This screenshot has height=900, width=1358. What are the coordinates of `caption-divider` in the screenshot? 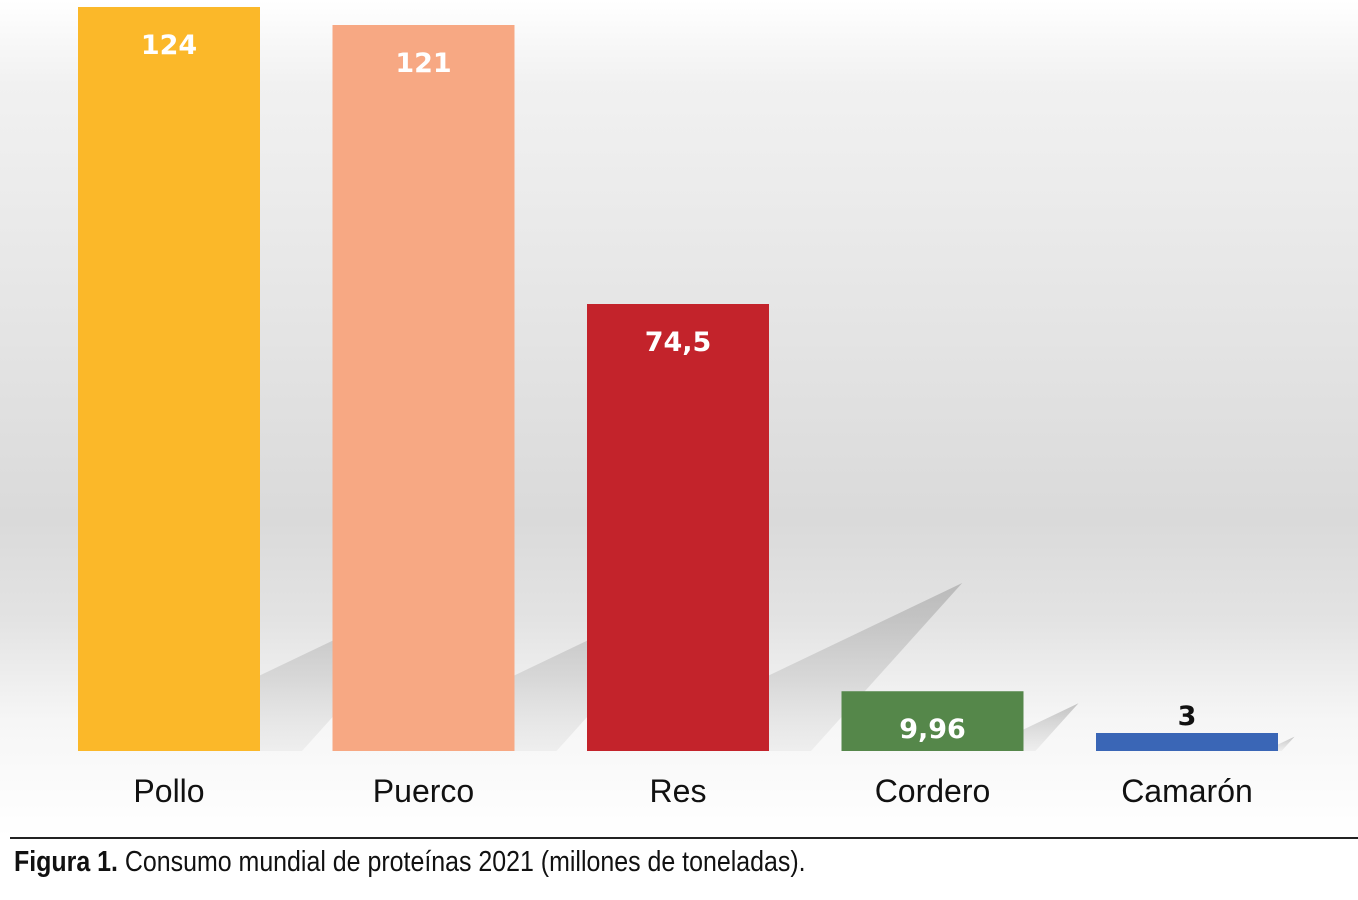 It's located at (684, 838).